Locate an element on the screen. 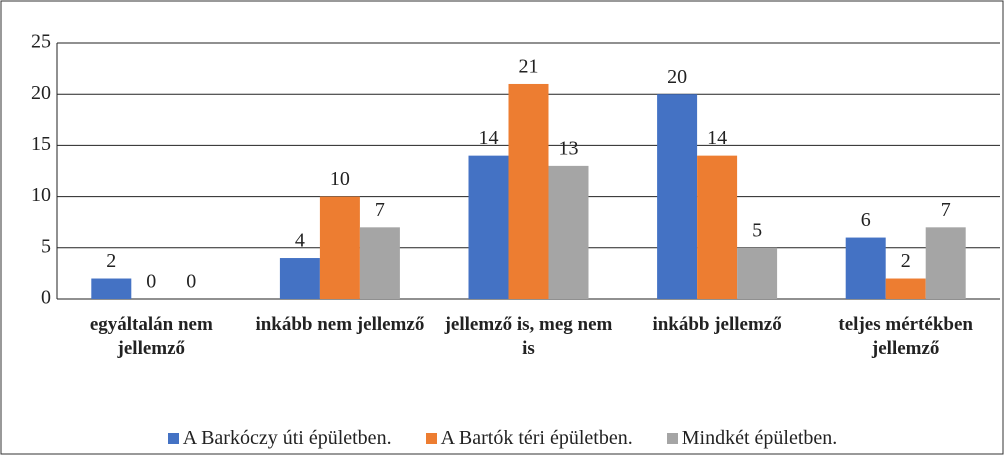 The height and width of the screenshot is (456, 1005). x-tick-label: jellemző is, meg nem is is located at coordinates (528, 336).